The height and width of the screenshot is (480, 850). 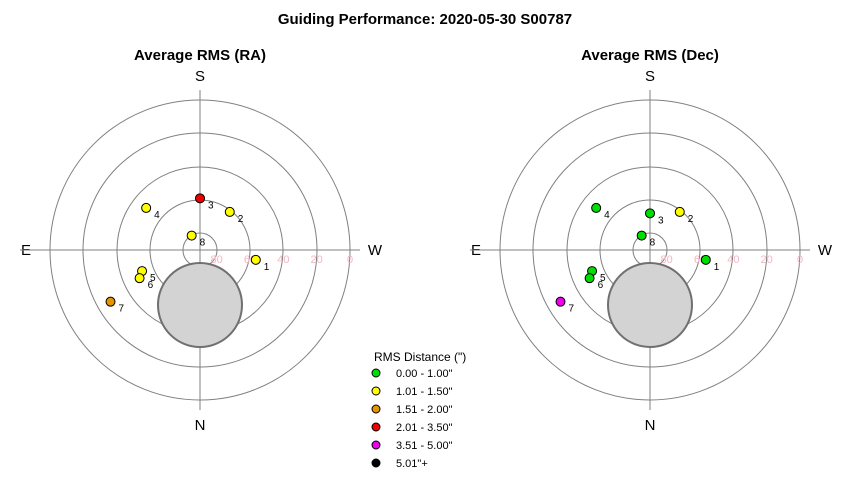 I want to click on legend-label: 1.51 - 2.00", so click(x=424, y=410).